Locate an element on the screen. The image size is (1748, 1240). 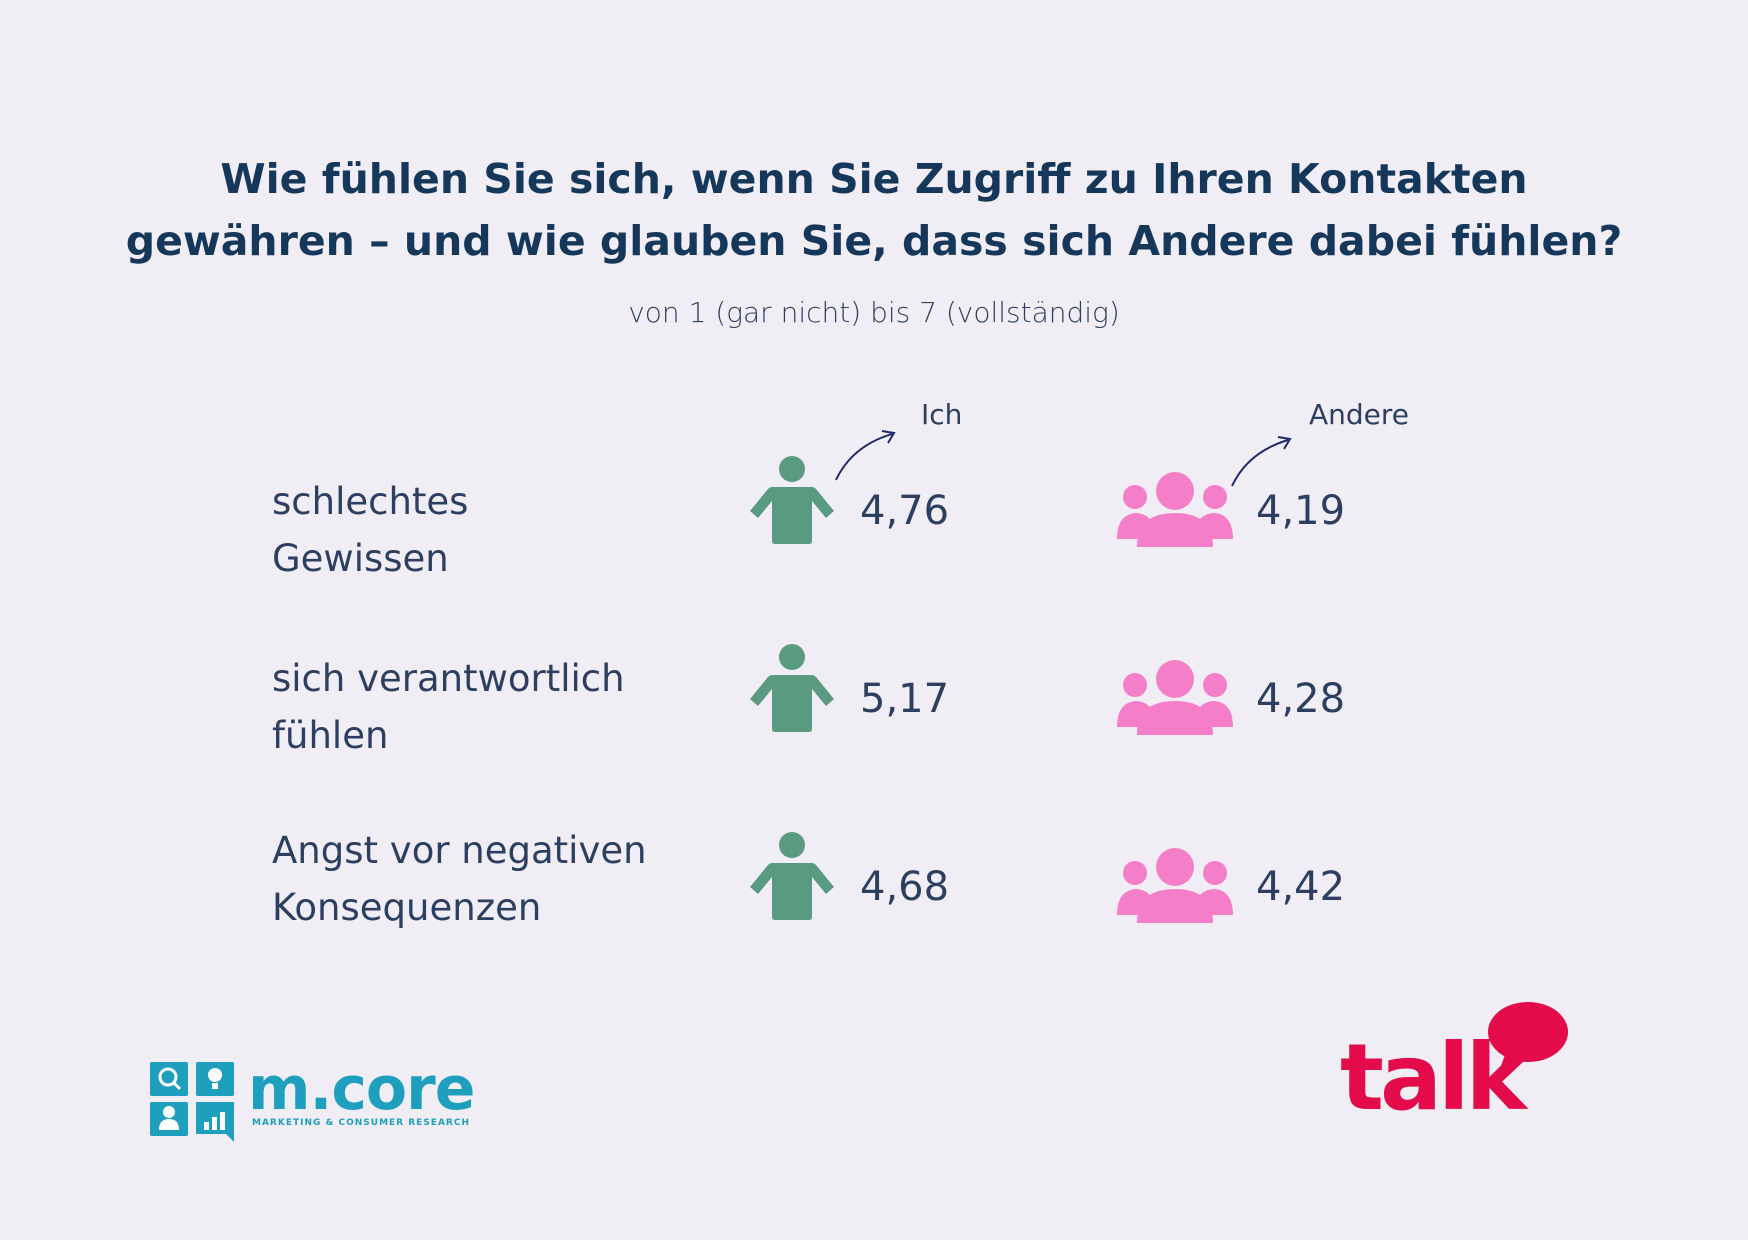
mcore-logo-icon is located at coordinates (192, 1102).